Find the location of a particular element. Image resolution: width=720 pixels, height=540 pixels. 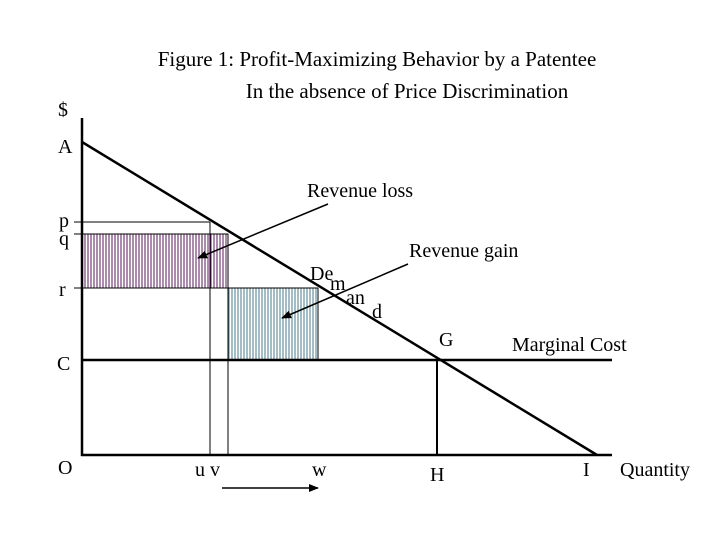

point-w-label: w is located at coordinates (319, 470).